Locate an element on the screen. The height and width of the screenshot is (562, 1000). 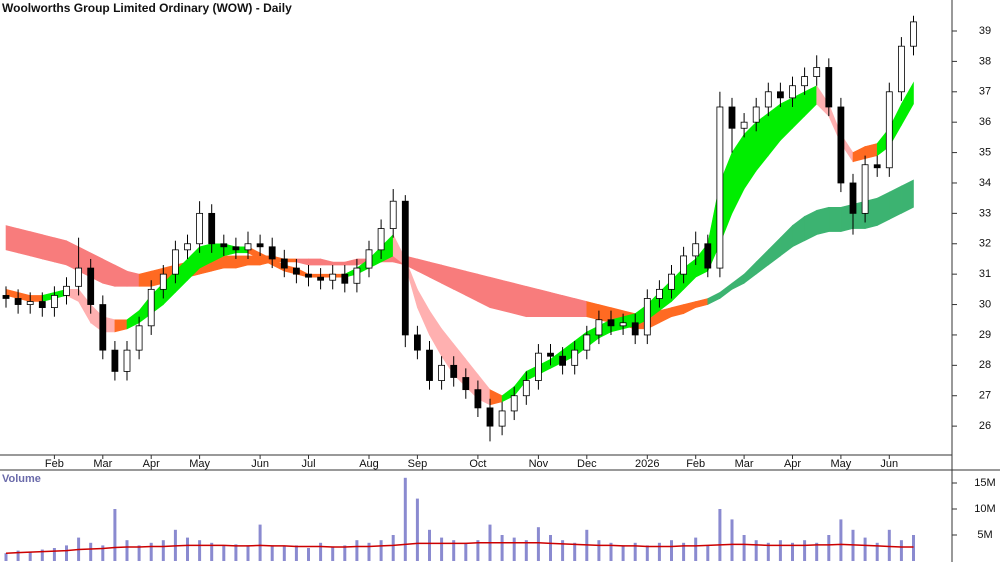
y-tick-label: 32 is located at coordinates (985, 244).